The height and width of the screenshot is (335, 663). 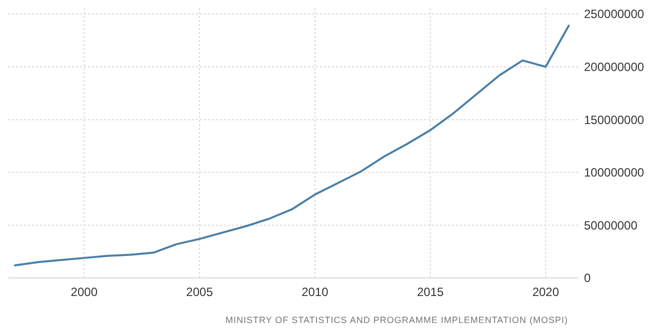 What do you see at coordinates (430, 292) in the screenshot?
I see `x-tick-label: 2015` at bounding box center [430, 292].